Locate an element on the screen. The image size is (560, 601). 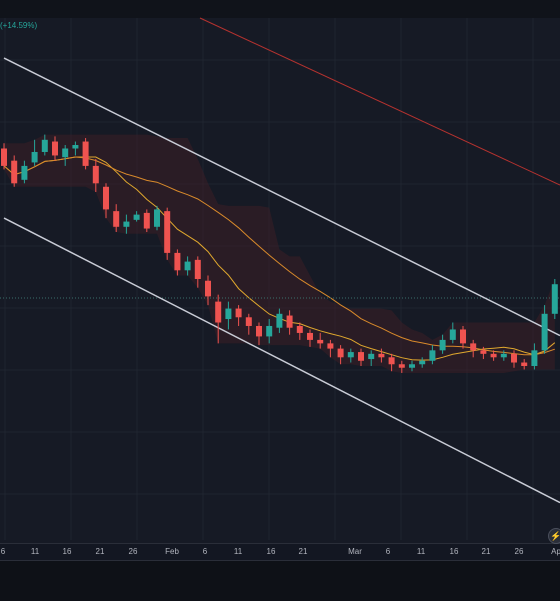
bottom-bar is located at coordinates (280, 580).